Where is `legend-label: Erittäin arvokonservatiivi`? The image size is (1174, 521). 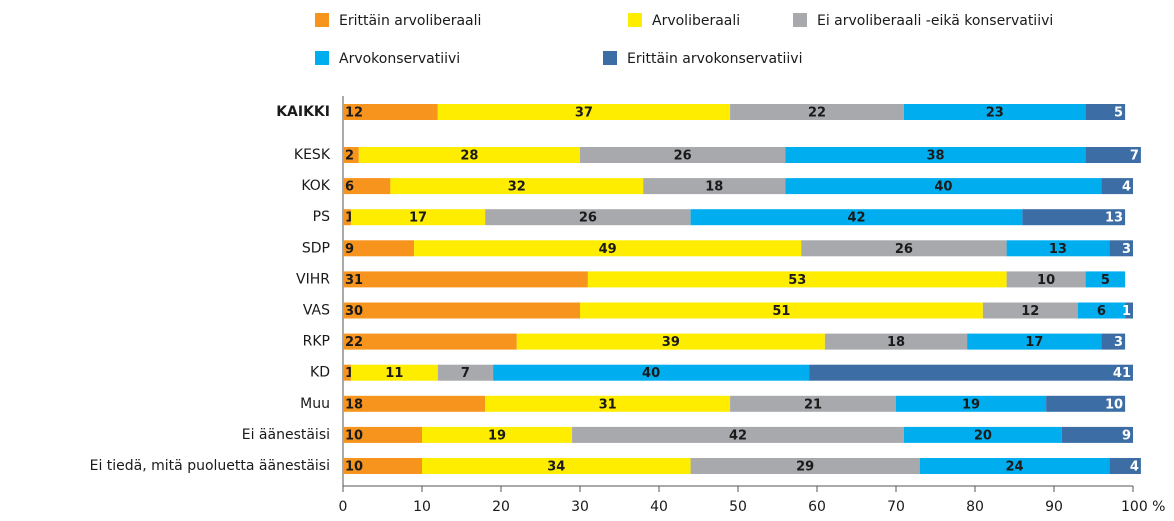 legend-label: Erittäin arvokonservatiivi is located at coordinates (714, 59).